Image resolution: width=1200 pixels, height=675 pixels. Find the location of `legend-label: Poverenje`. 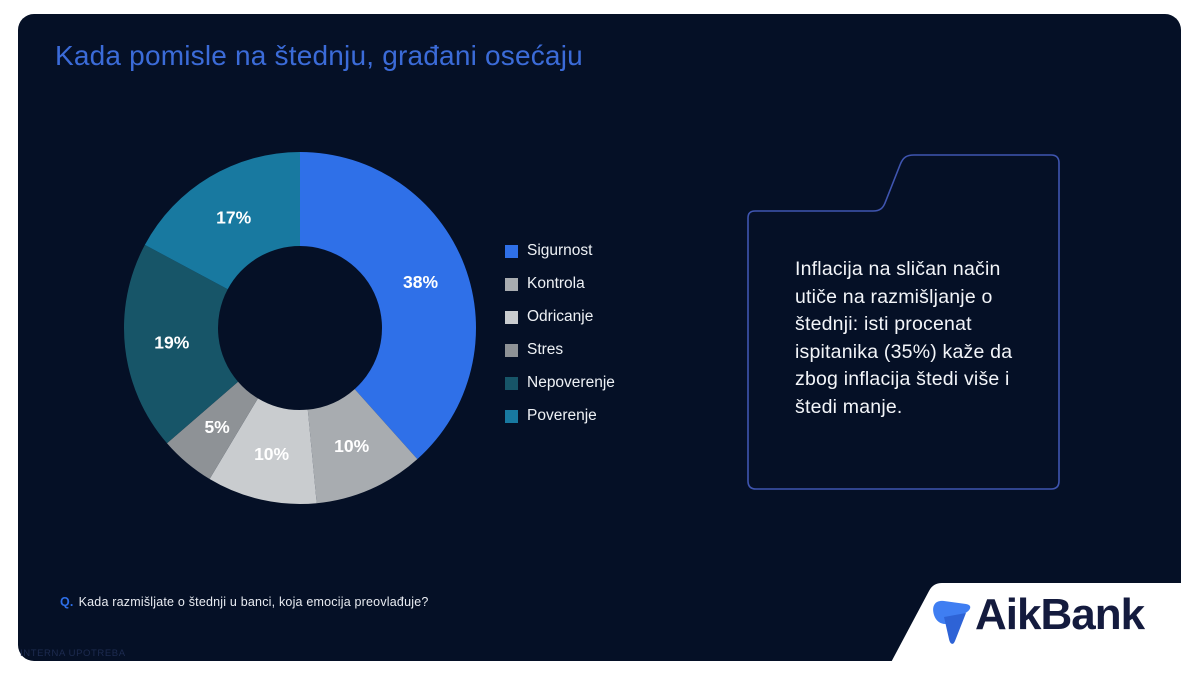

legend-label: Poverenje is located at coordinates (562, 415).